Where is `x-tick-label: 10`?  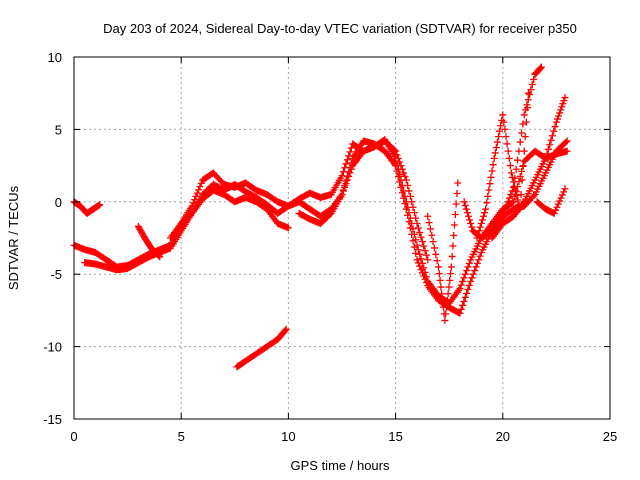
x-tick-label: 10 is located at coordinates (288, 436).